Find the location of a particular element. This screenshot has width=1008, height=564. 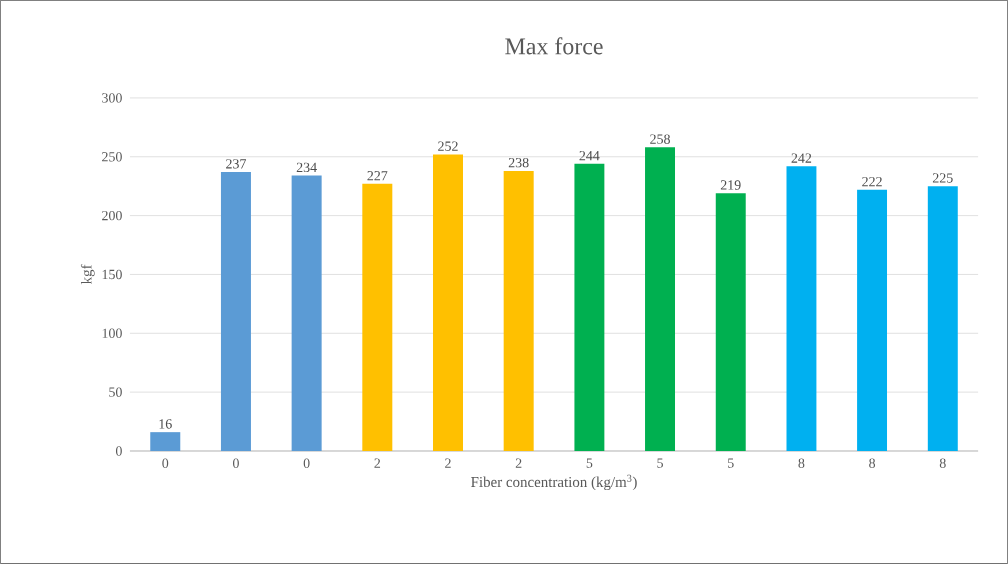

data-label: 237 is located at coordinates (236, 164).